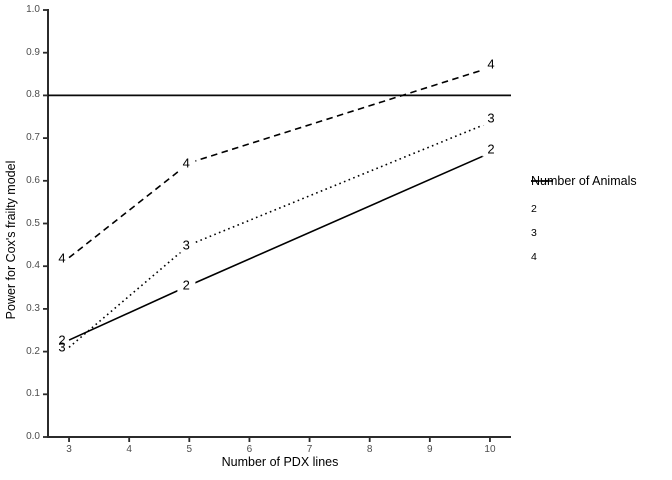 The height and width of the screenshot is (480, 672). Describe the element at coordinates (33, 308) in the screenshot. I see `y-tick-label: 0.3` at that location.